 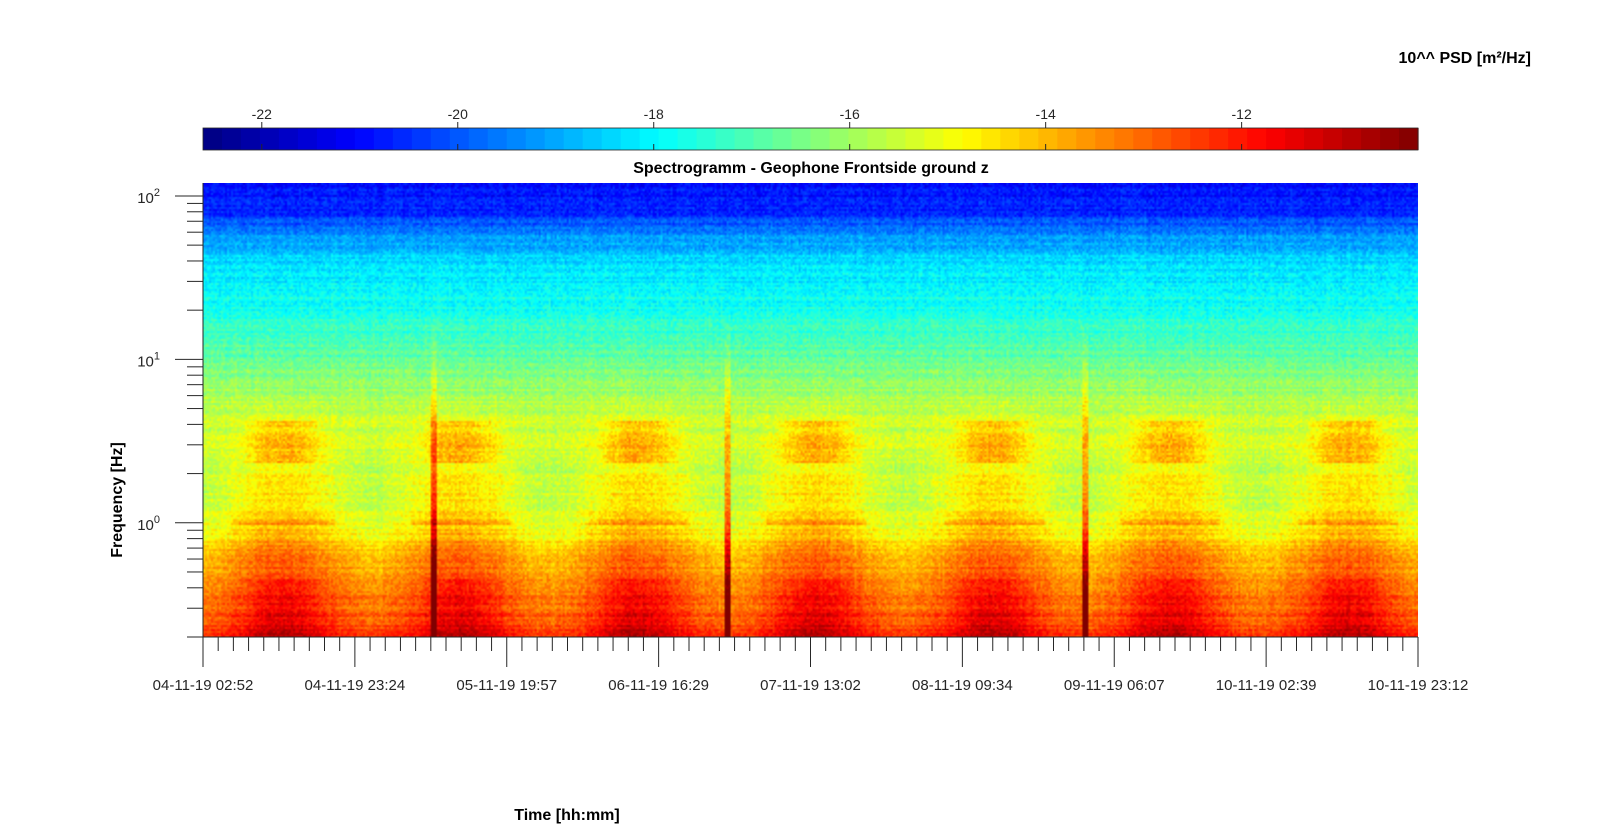 I want to click on colorbar-tick-label: -20, so click(x=458, y=114).